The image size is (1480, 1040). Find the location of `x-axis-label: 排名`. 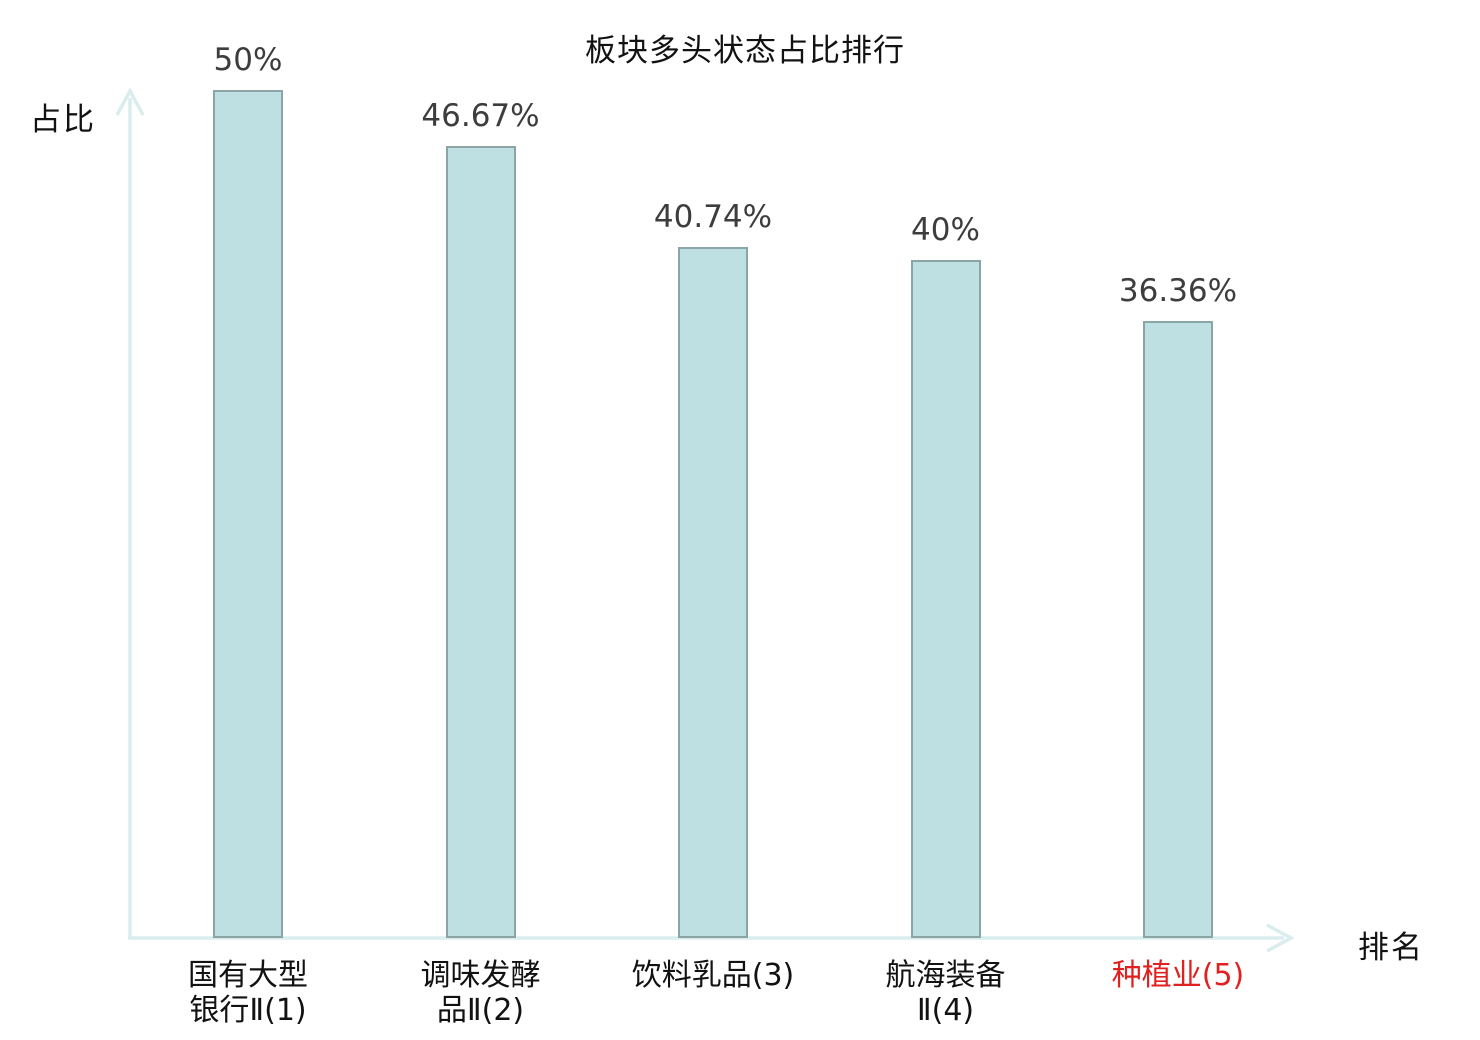

x-axis-label: 排名 is located at coordinates (1391, 948).